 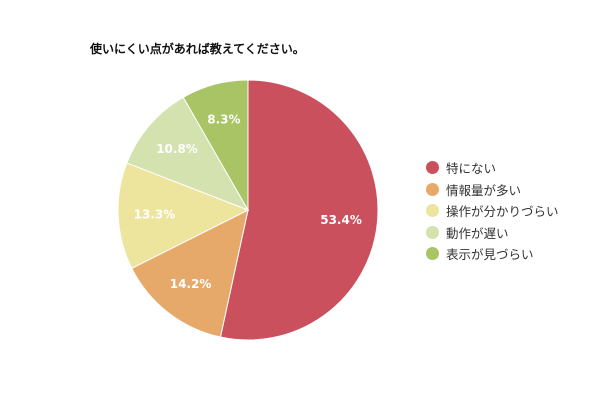 I want to click on legend: 特にない情報量が多い操作が分かりづらい 動作が遅い表示が見づらい, so click(x=492, y=211).